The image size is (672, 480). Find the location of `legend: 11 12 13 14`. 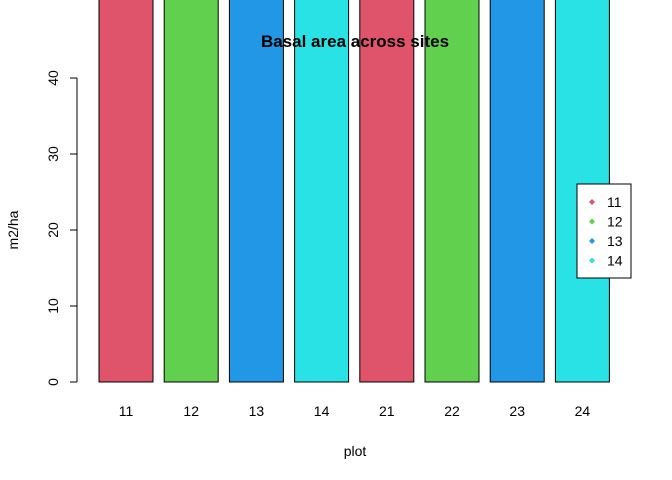

legend: 11 12 13 14 is located at coordinates (604, 231).